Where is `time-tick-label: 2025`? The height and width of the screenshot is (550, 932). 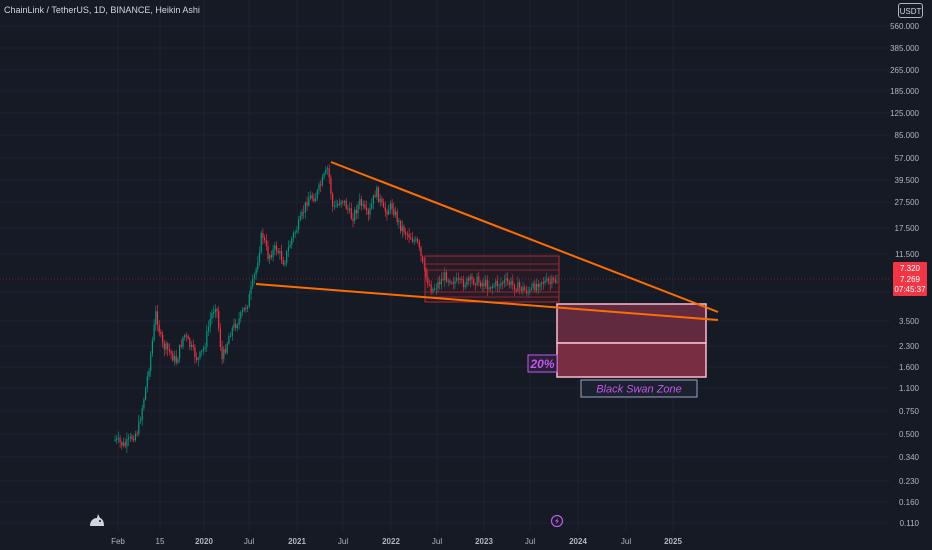
time-tick-label: 2025 is located at coordinates (673, 541).